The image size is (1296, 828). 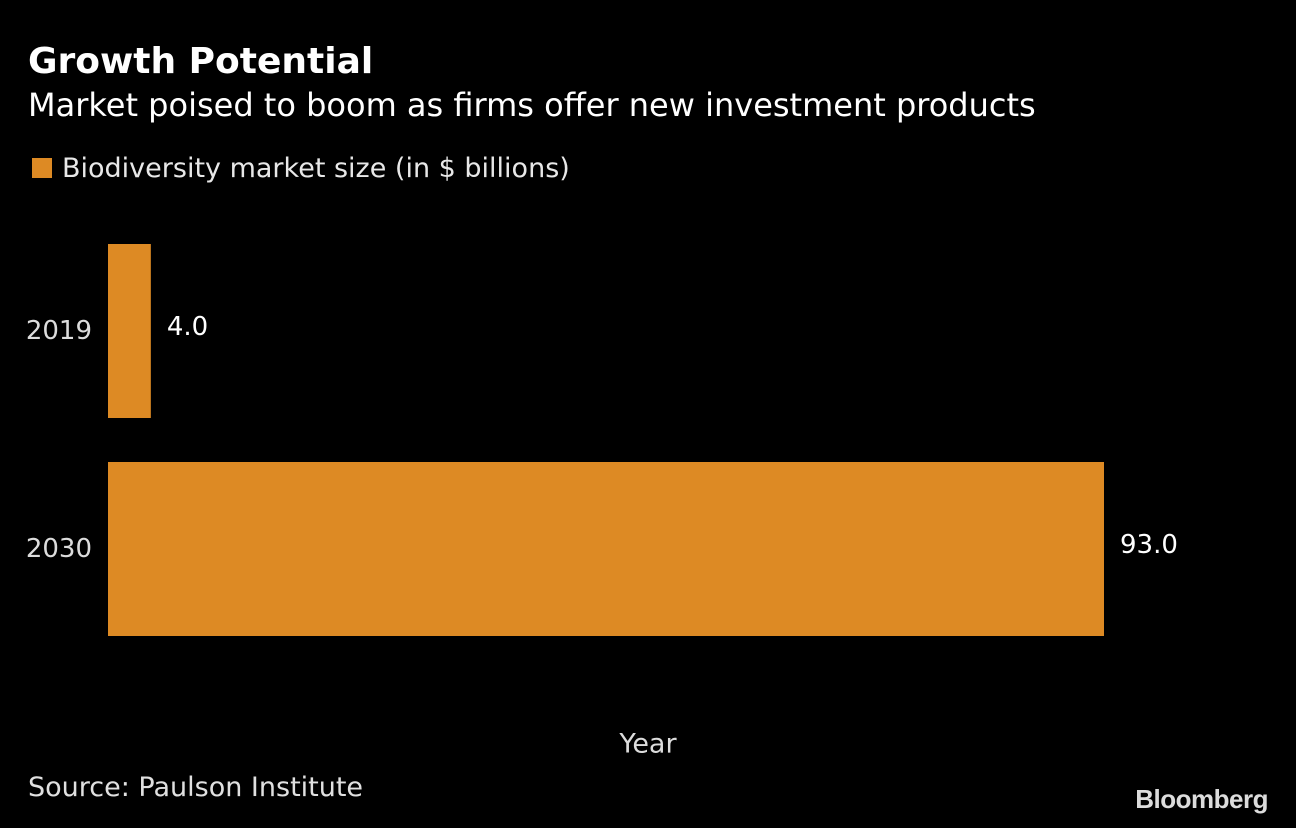 I want to click on bar-2019, so click(x=129, y=331).